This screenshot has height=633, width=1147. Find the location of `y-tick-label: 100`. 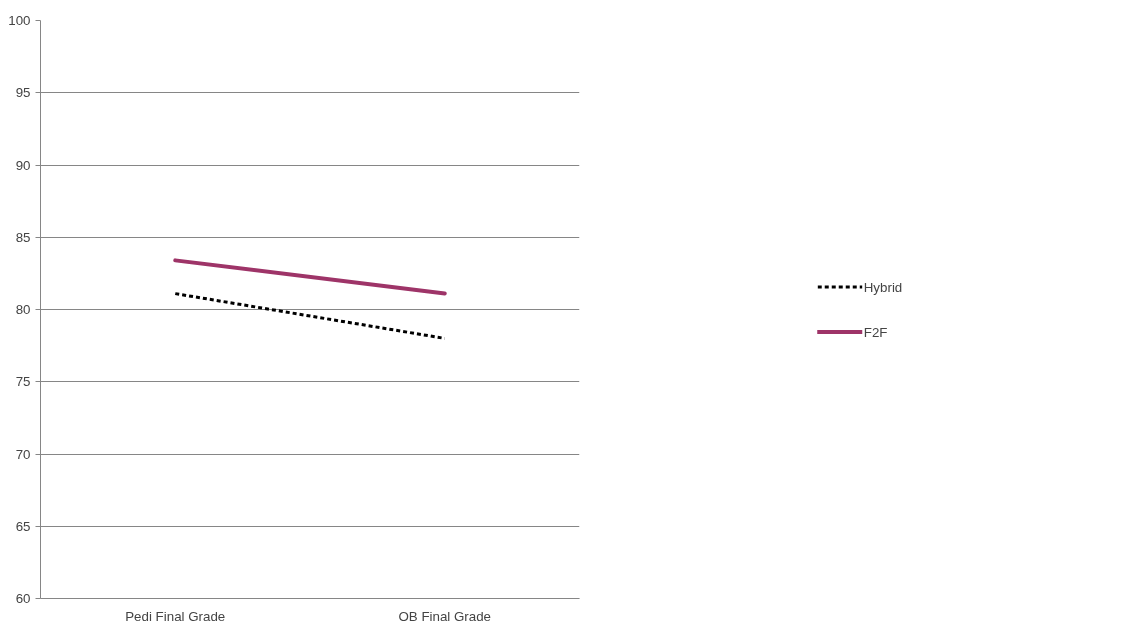

y-tick-label: 100 is located at coordinates (19, 20).